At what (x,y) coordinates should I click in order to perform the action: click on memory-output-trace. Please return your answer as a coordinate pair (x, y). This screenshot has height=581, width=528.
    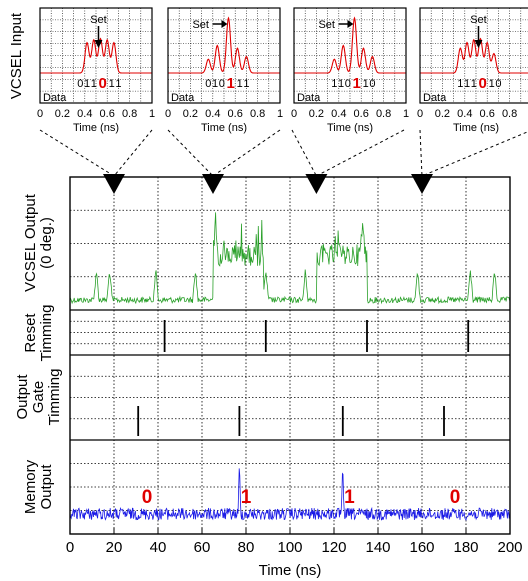
    Looking at the image, I should click on (290, 494).